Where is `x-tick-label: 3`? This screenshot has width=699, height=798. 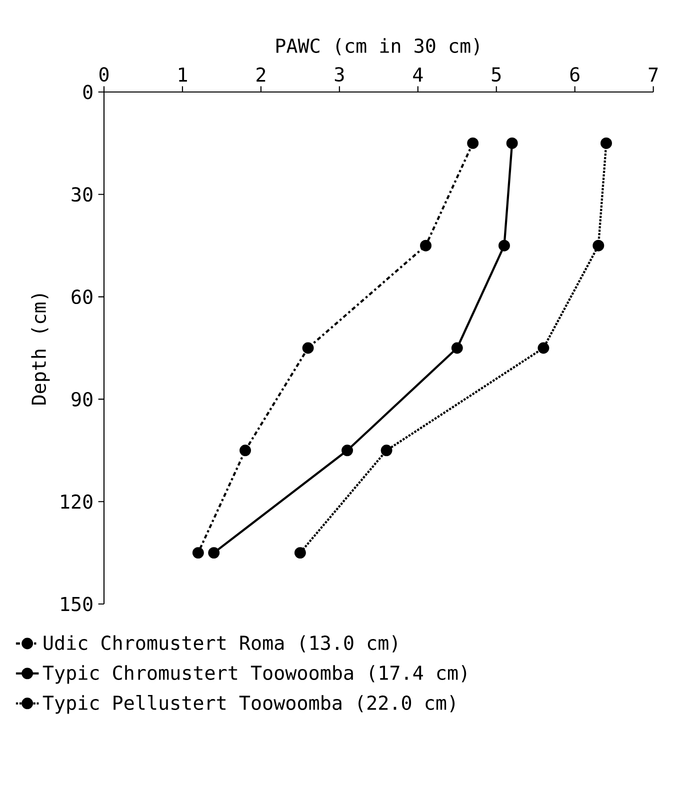
x-tick-label: 3 is located at coordinates (339, 74).